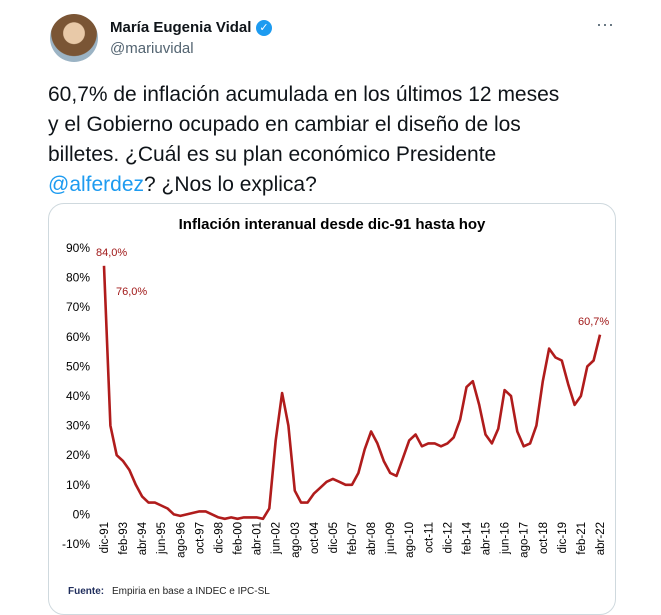 This screenshot has height=615, width=661. What do you see at coordinates (78, 337) in the screenshot?
I see `y-tick-label: 60%` at bounding box center [78, 337].